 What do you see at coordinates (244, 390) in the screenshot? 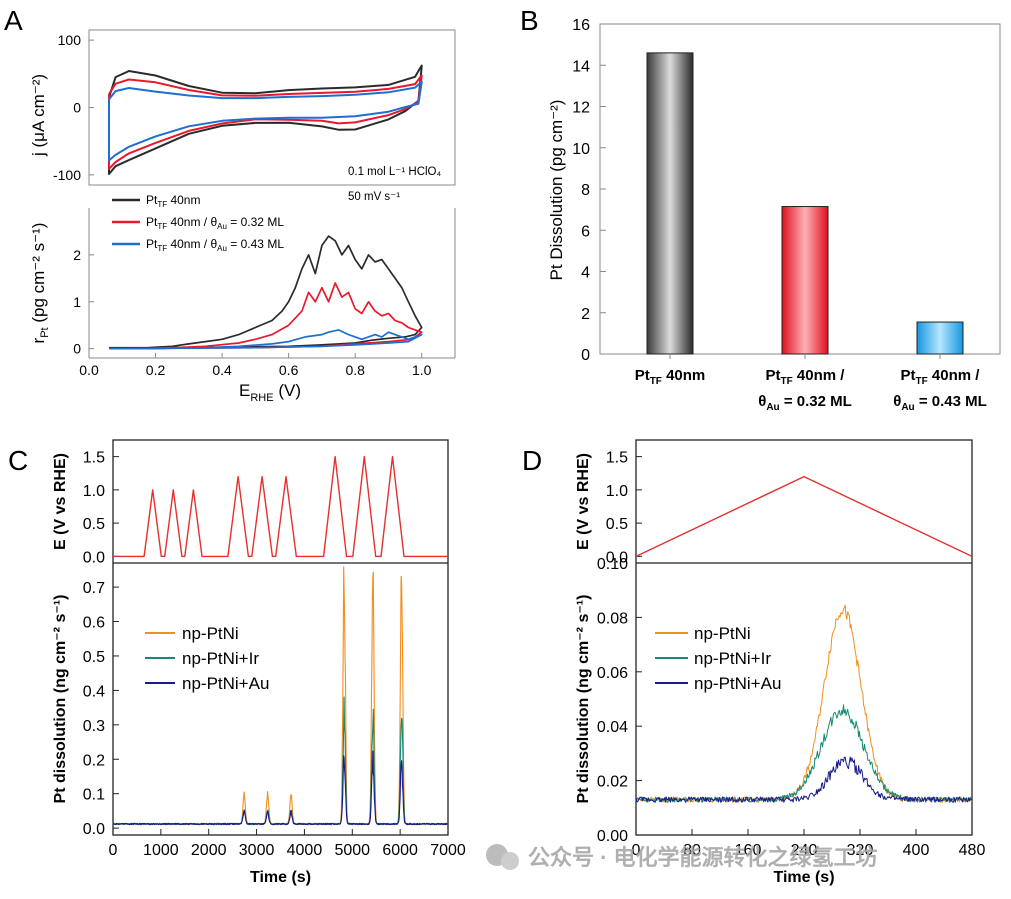
I see `text-span: E` at bounding box center [244, 390].